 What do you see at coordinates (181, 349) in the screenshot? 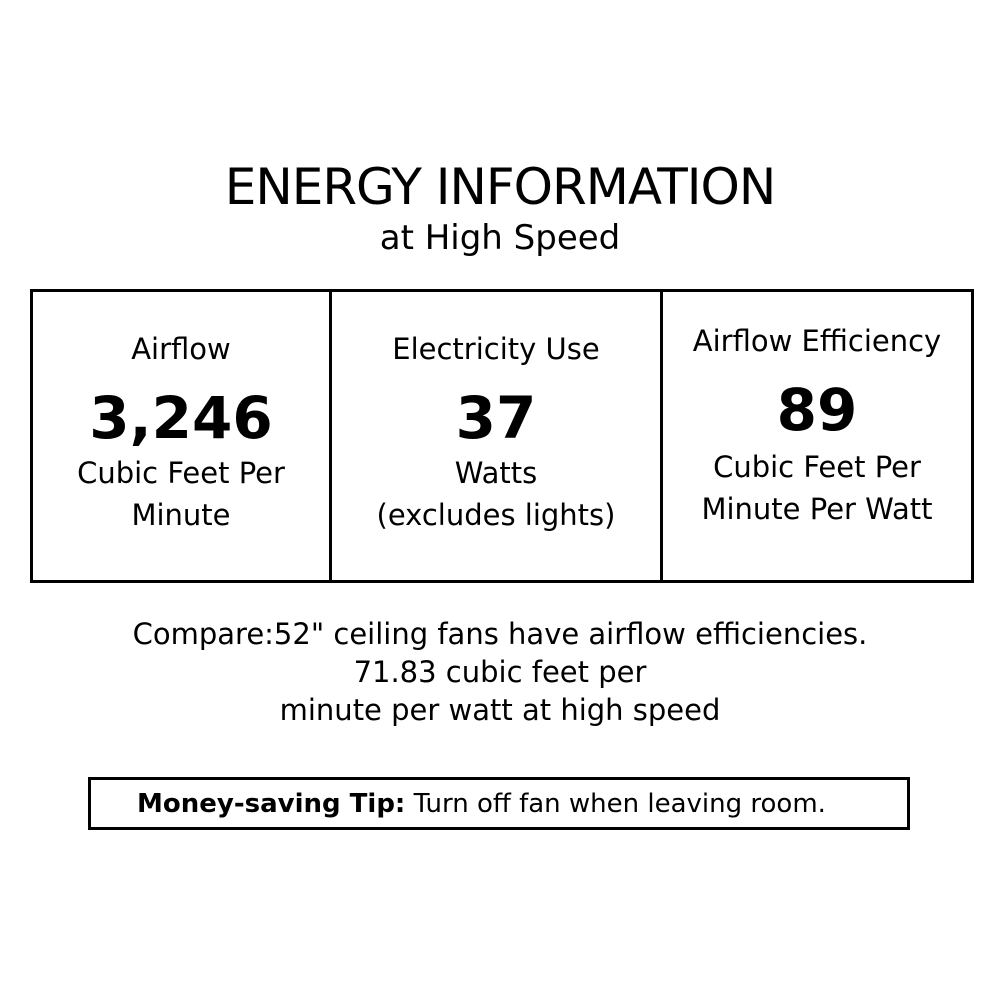
I see `airflow-label: Airflow` at bounding box center [181, 349].